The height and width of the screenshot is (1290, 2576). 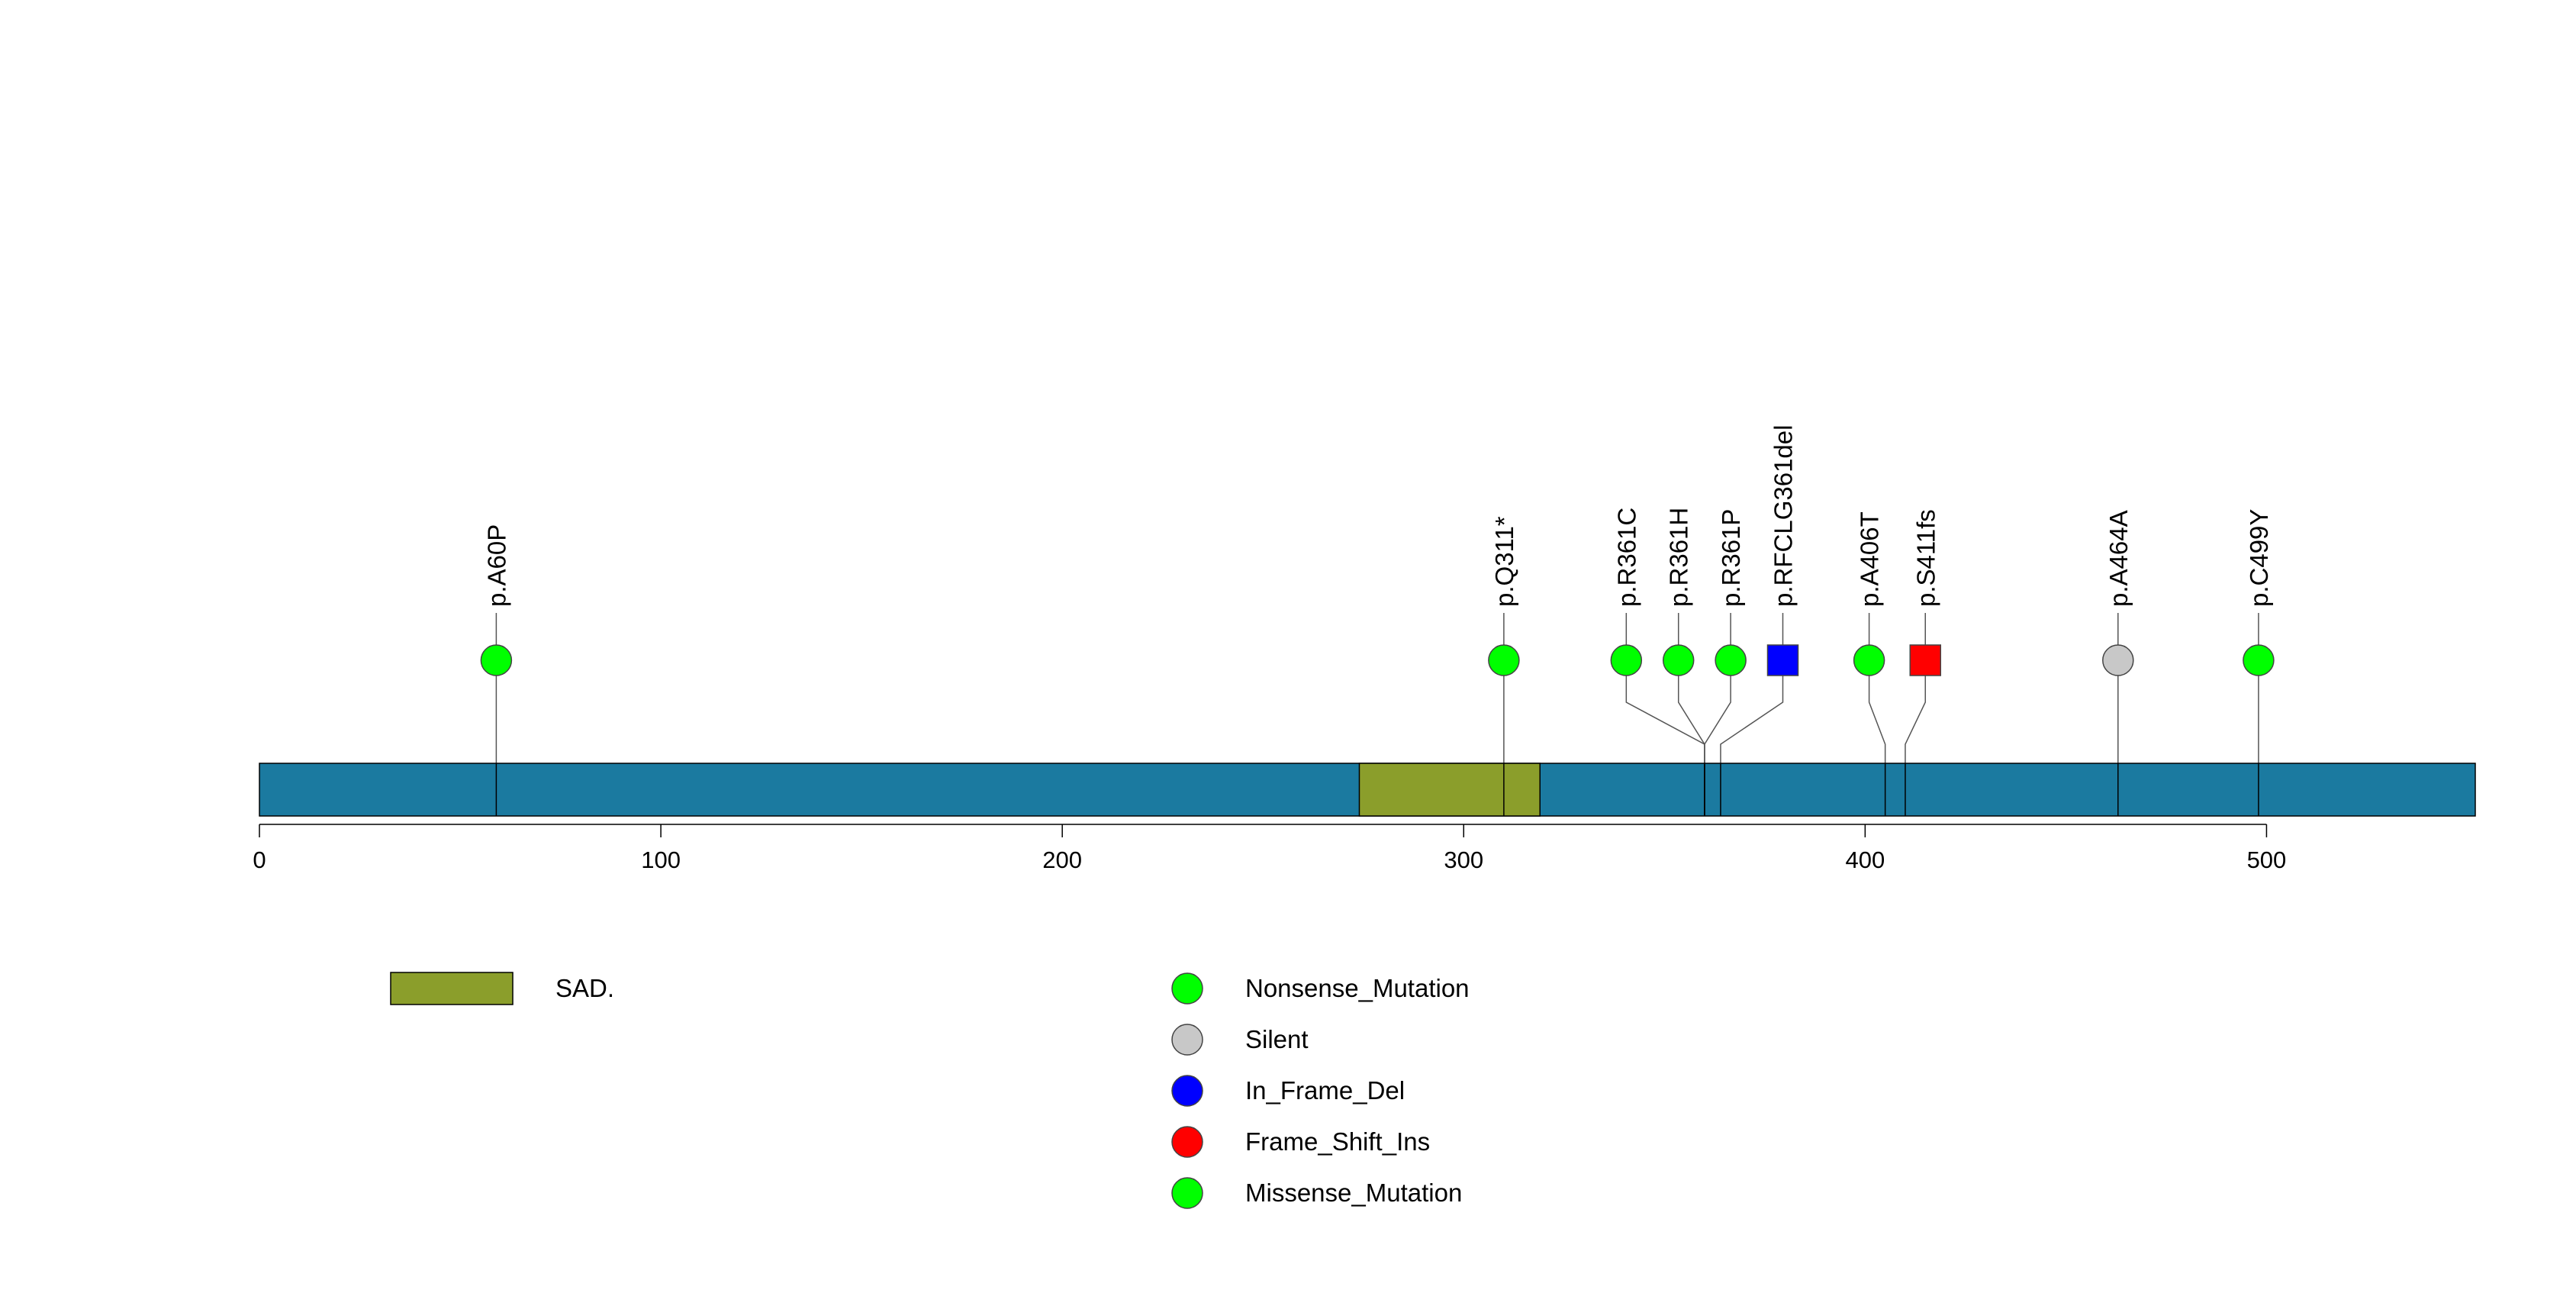 I want to click on mutation-markers, so click(x=1377, y=660).